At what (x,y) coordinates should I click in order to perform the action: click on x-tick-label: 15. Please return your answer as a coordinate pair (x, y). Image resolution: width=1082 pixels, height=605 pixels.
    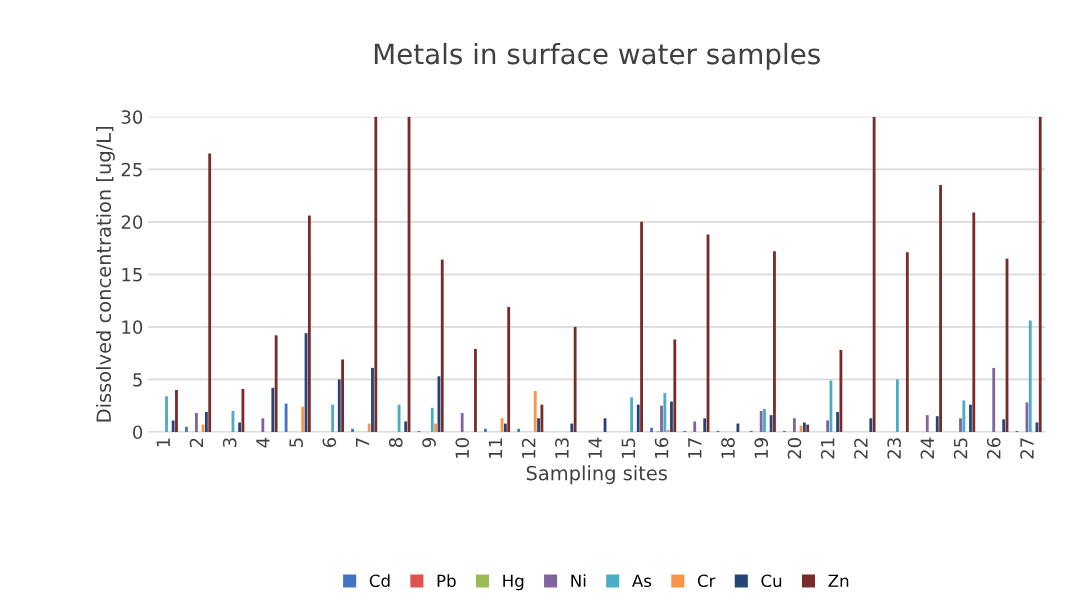
    Looking at the image, I should click on (628, 448).